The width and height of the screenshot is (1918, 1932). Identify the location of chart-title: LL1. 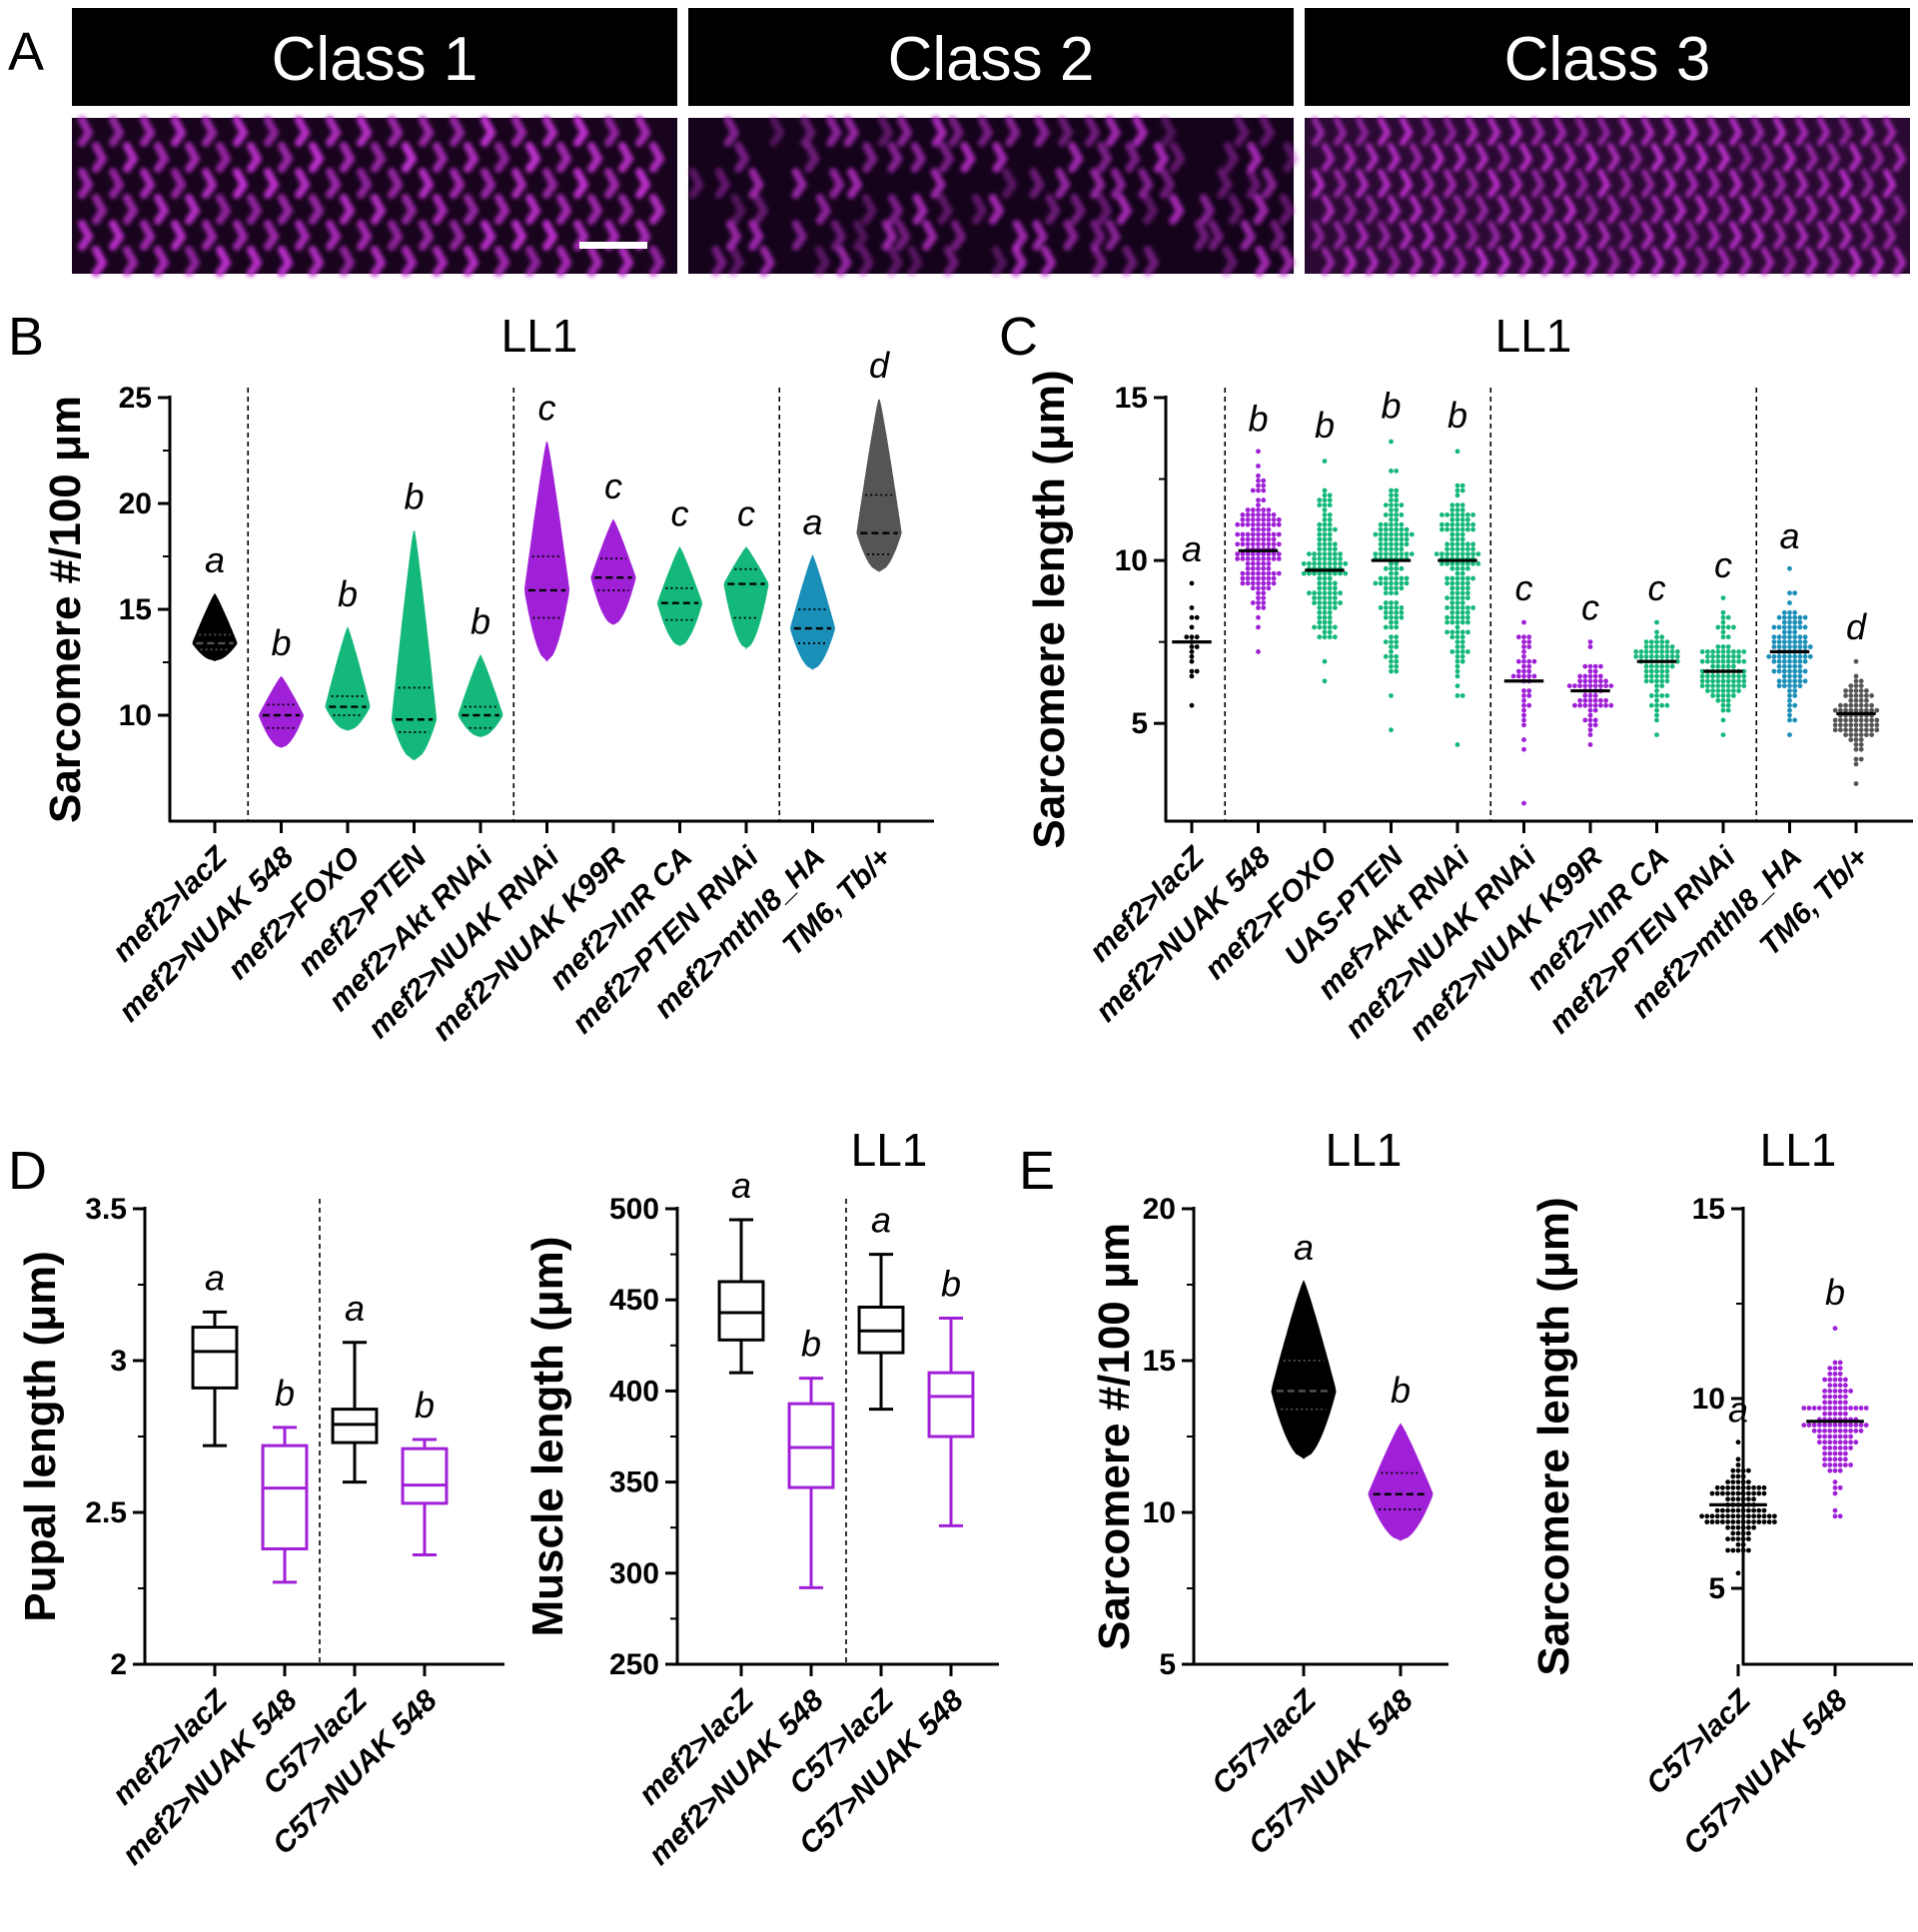
(1798, 1150).